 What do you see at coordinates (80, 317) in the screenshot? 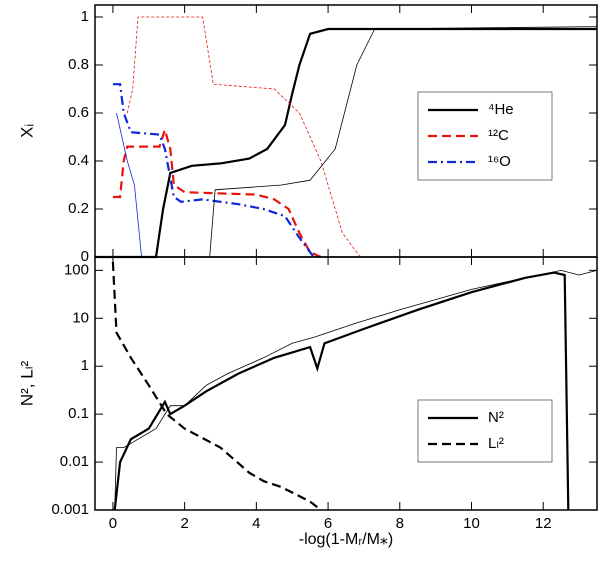
I see `y-tick-label: 10` at bounding box center [80, 317].